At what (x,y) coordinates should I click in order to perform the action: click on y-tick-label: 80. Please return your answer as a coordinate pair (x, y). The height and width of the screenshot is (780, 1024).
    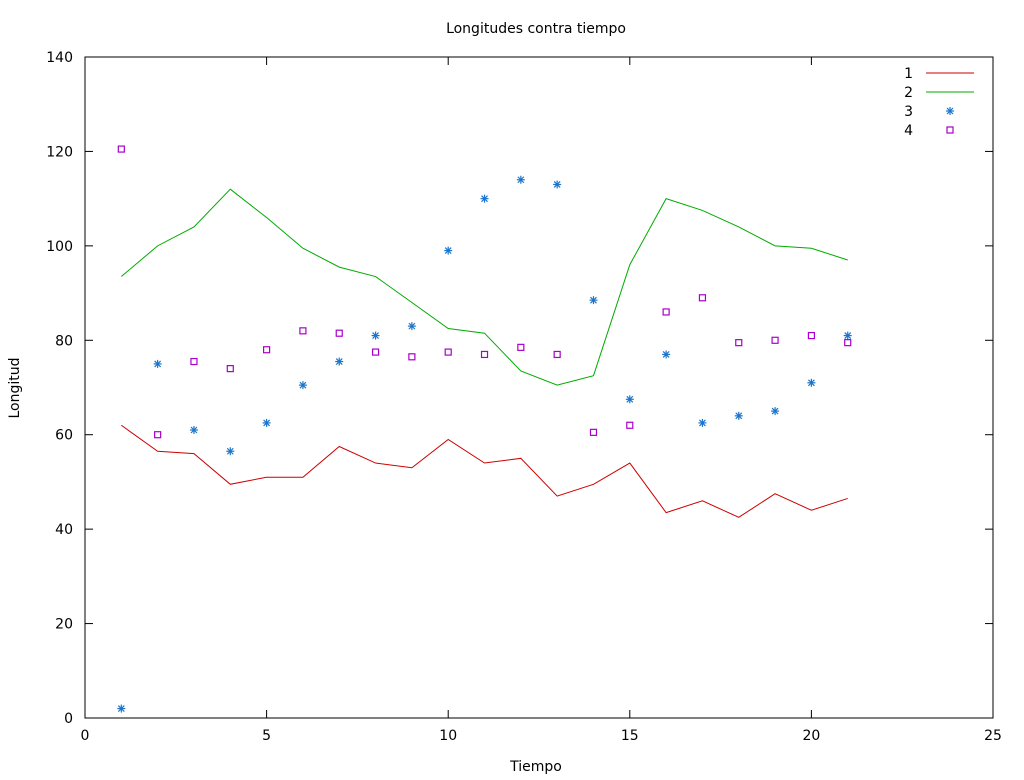
    Looking at the image, I should click on (64, 341).